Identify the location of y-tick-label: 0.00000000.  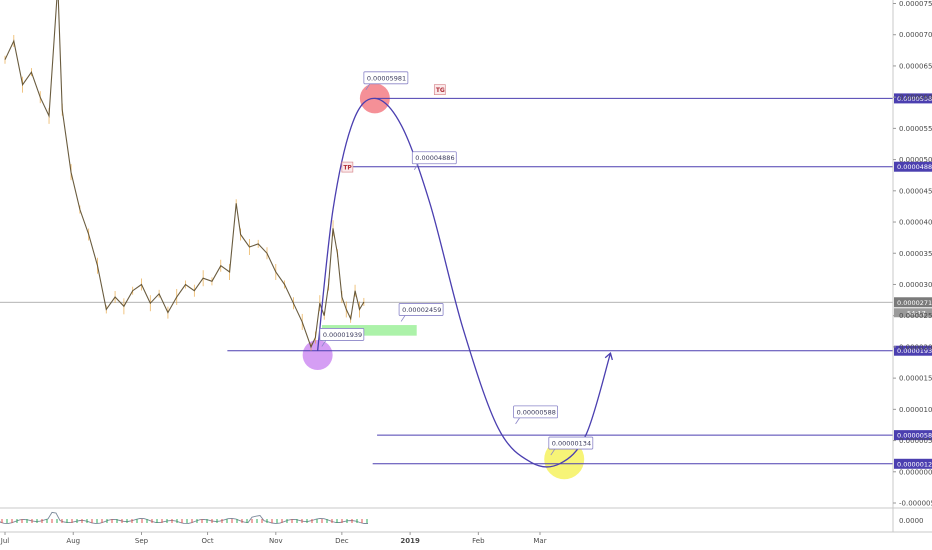
(915, 472).